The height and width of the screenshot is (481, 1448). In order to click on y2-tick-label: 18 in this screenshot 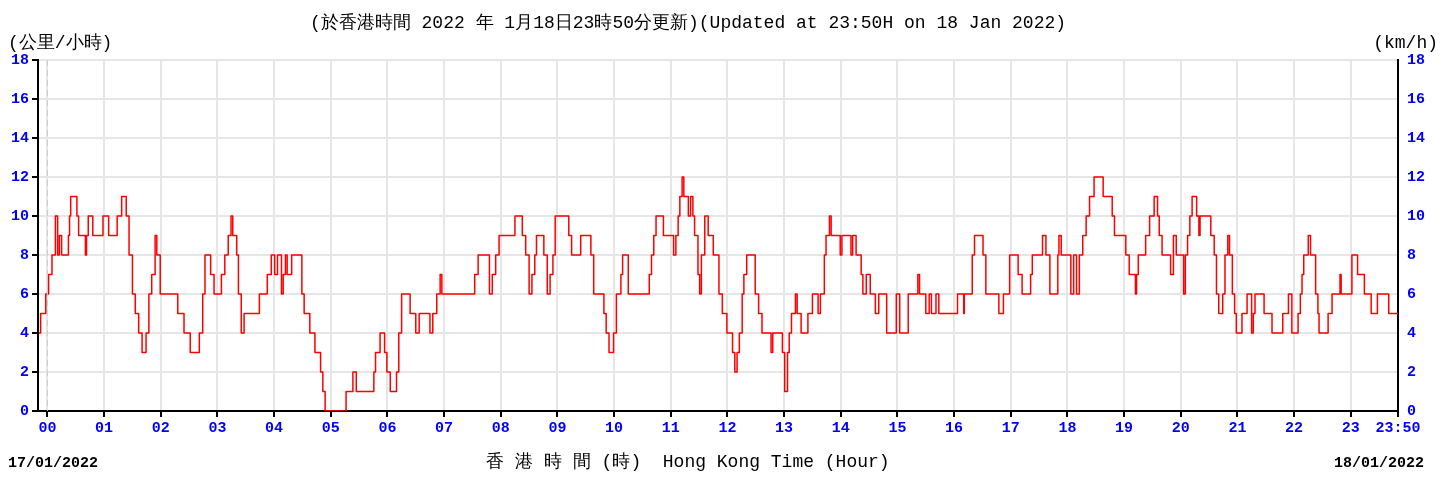, I will do `click(1416, 60)`.